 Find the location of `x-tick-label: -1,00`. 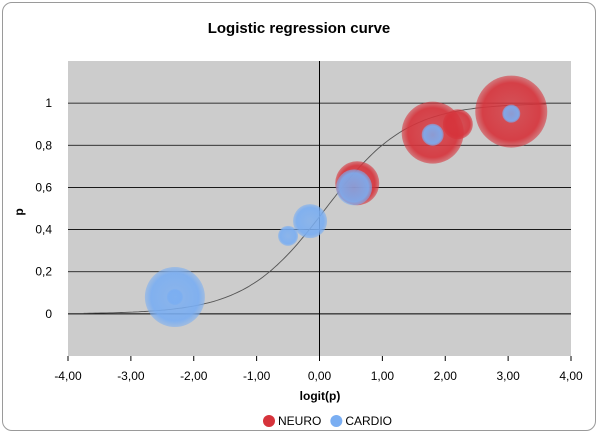

x-tick-label: -1,00 is located at coordinates (257, 376).